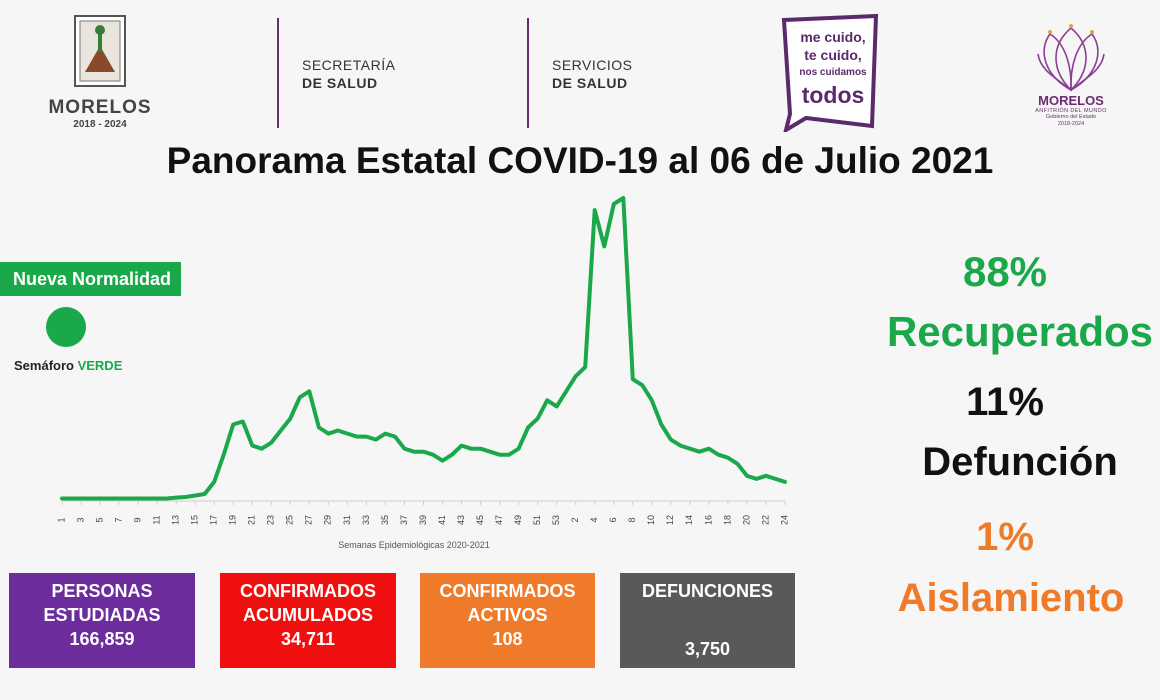 Image resolution: width=1160 pixels, height=700 pixels. What do you see at coordinates (414, 545) in the screenshot?
I see `x-axis-label: Semanas Epidemiológicas 2020-2021` at bounding box center [414, 545].